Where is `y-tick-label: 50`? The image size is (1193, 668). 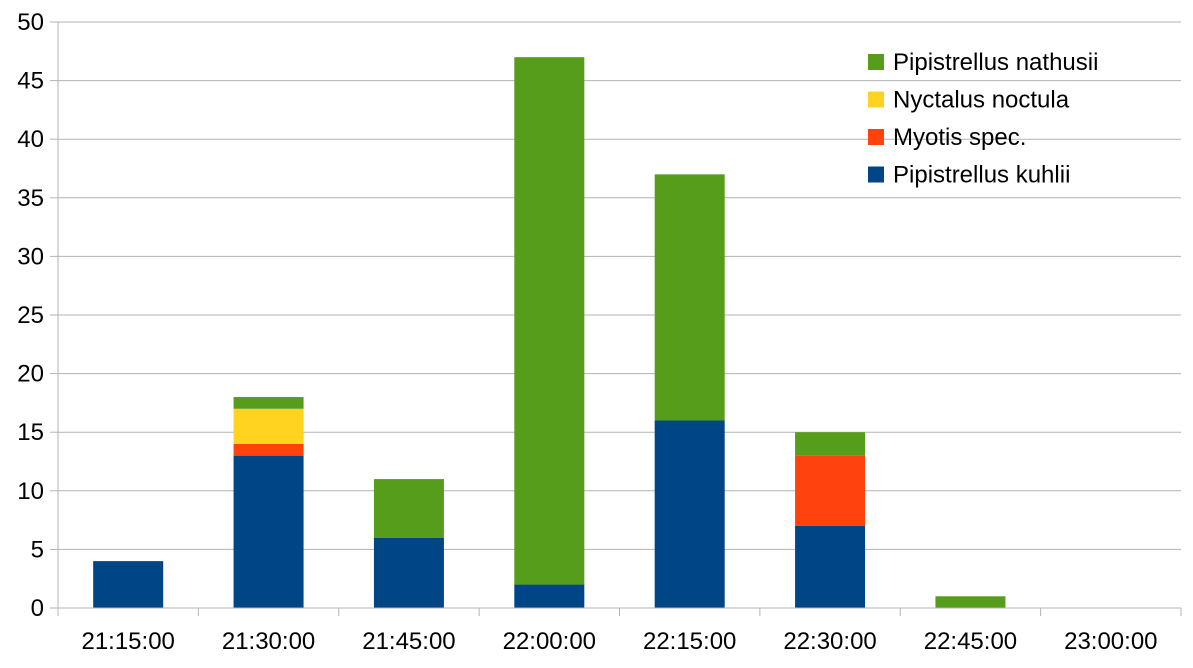 y-tick-label: 50 is located at coordinates (30, 22).